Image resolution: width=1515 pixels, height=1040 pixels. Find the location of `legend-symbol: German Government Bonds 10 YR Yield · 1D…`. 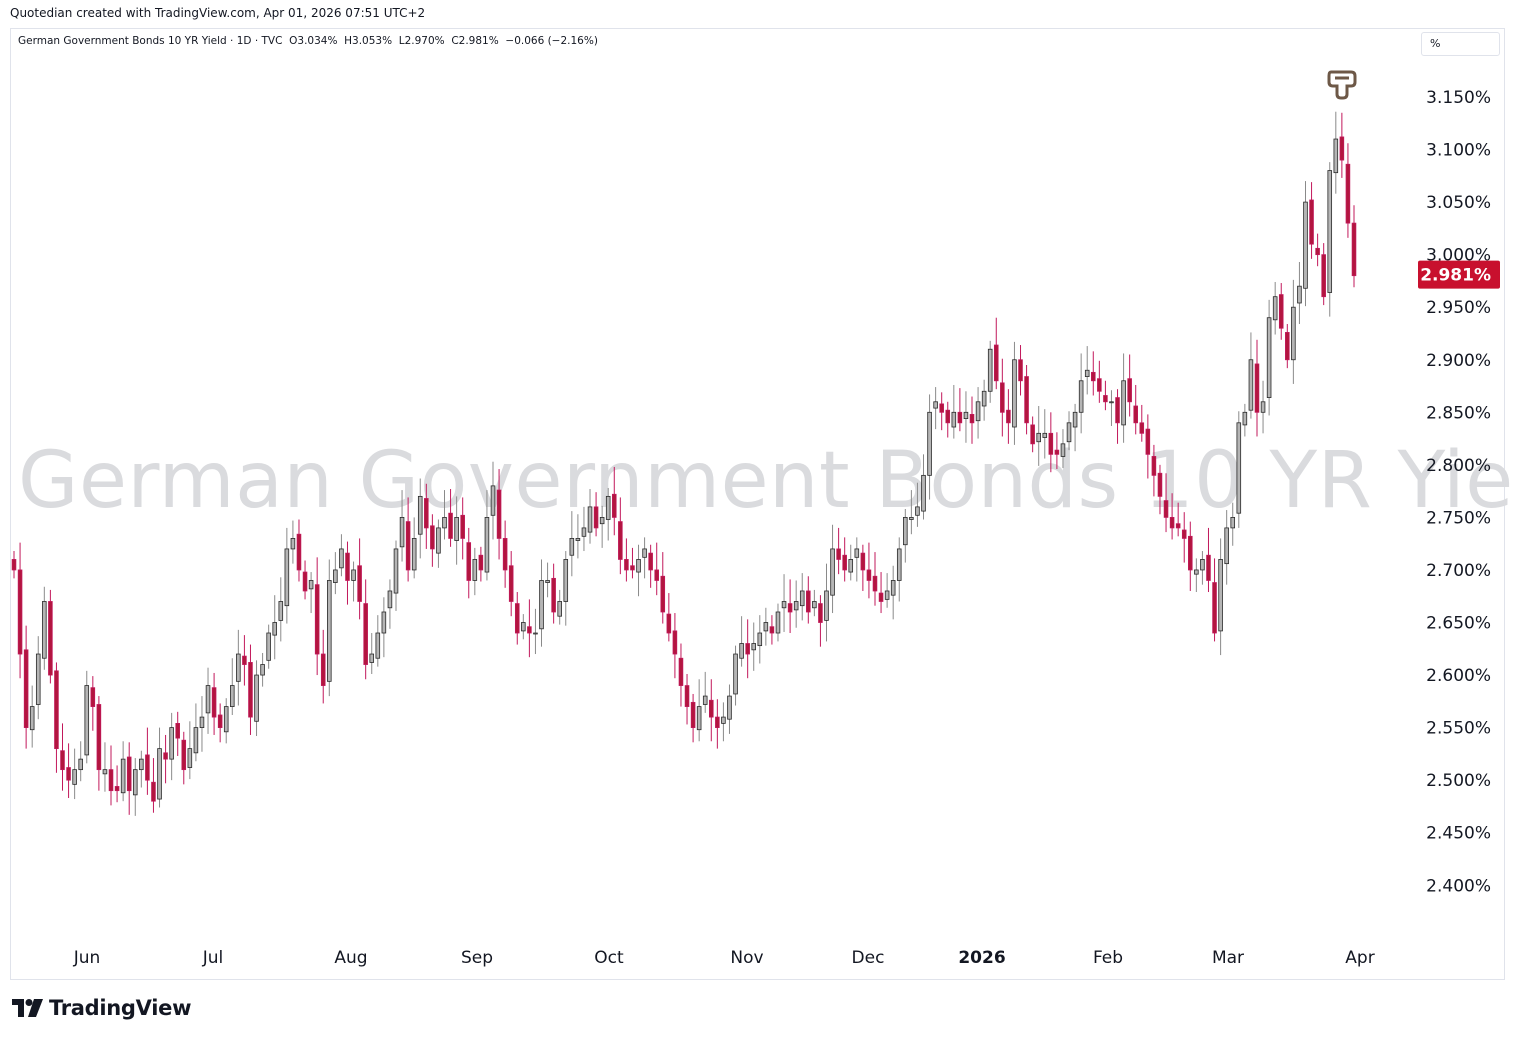

legend-symbol: German Government Bonds 10 YR Yield · 1D… is located at coordinates (150, 41).